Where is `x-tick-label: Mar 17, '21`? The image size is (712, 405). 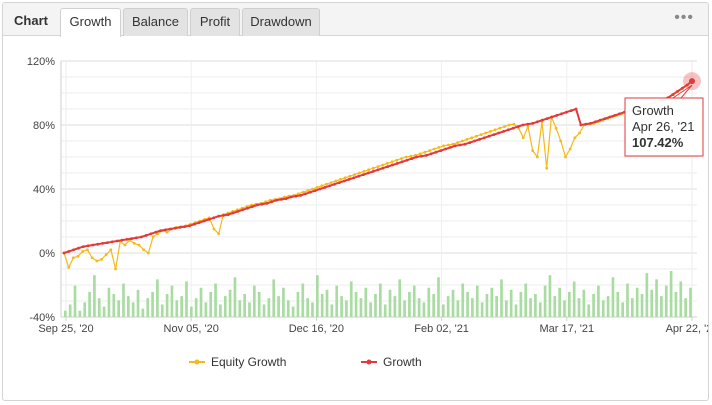
x-tick-label: Mar 17, '21 is located at coordinates (566, 329).